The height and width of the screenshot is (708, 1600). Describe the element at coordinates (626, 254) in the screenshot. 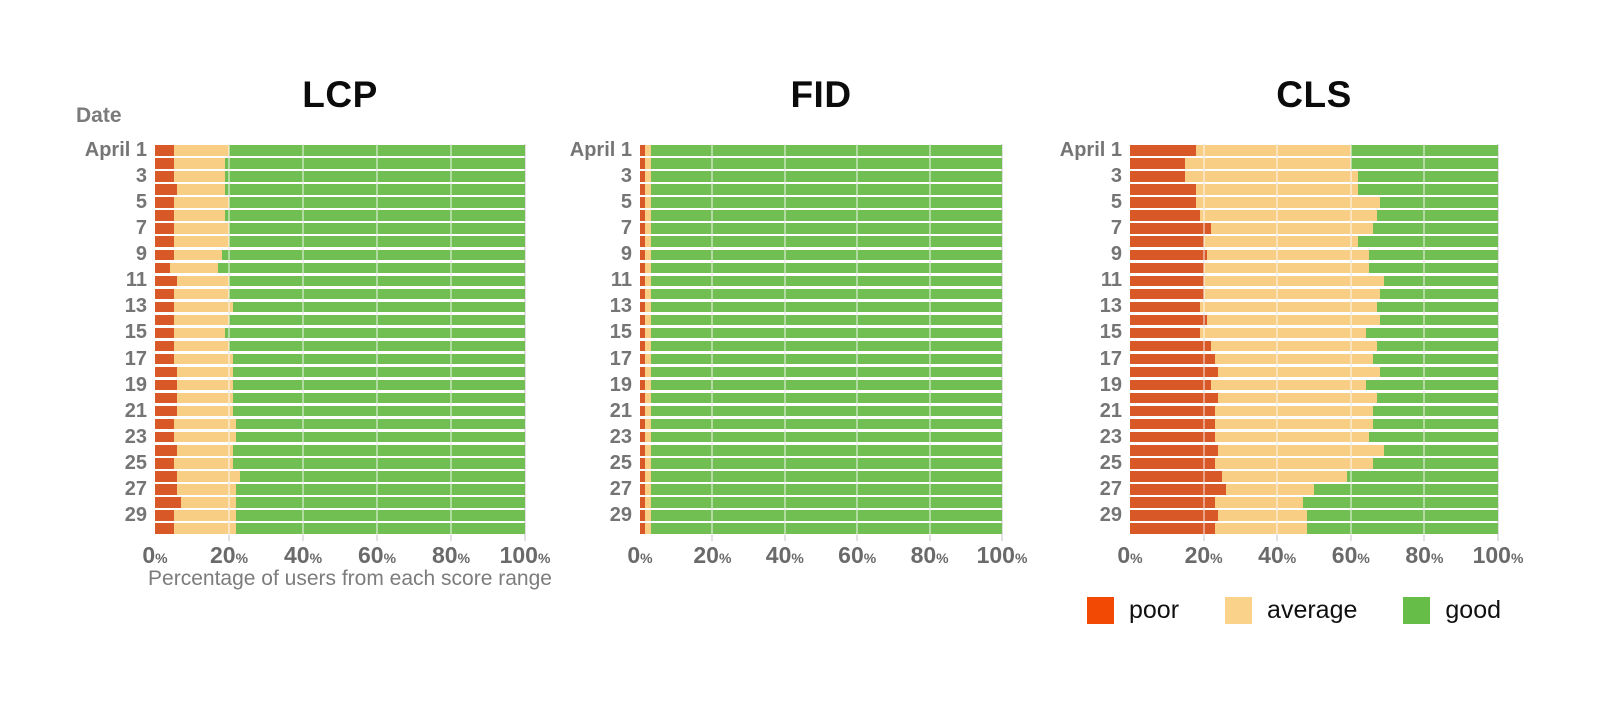

I see `y-axis-label-9: 9` at that location.